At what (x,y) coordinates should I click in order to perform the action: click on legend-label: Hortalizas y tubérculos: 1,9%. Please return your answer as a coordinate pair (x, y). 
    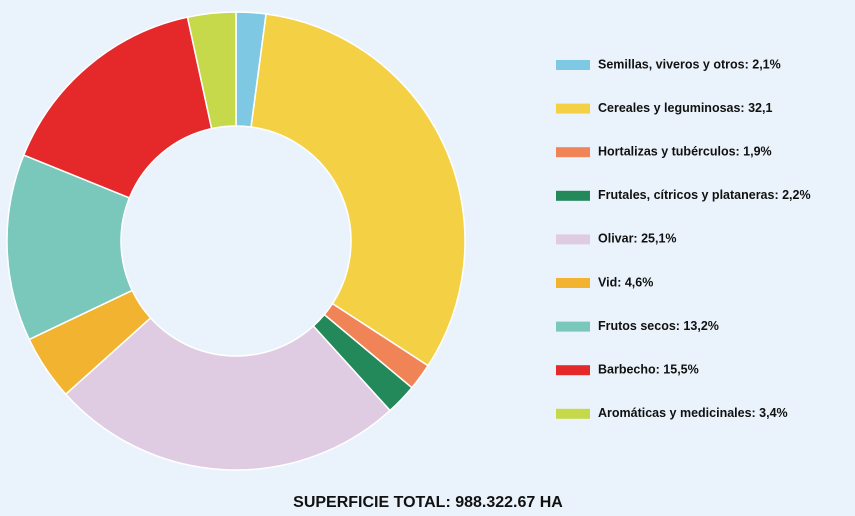
    Looking at the image, I should click on (685, 151).